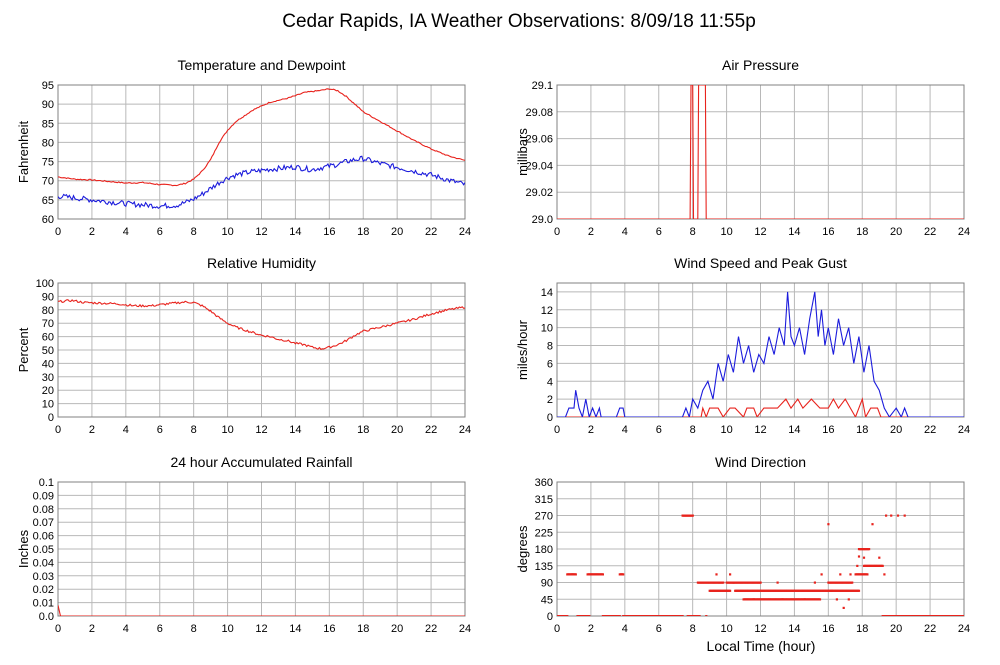  What do you see at coordinates (261, 137) in the screenshot?
I see `temp-series-0-line` at bounding box center [261, 137].